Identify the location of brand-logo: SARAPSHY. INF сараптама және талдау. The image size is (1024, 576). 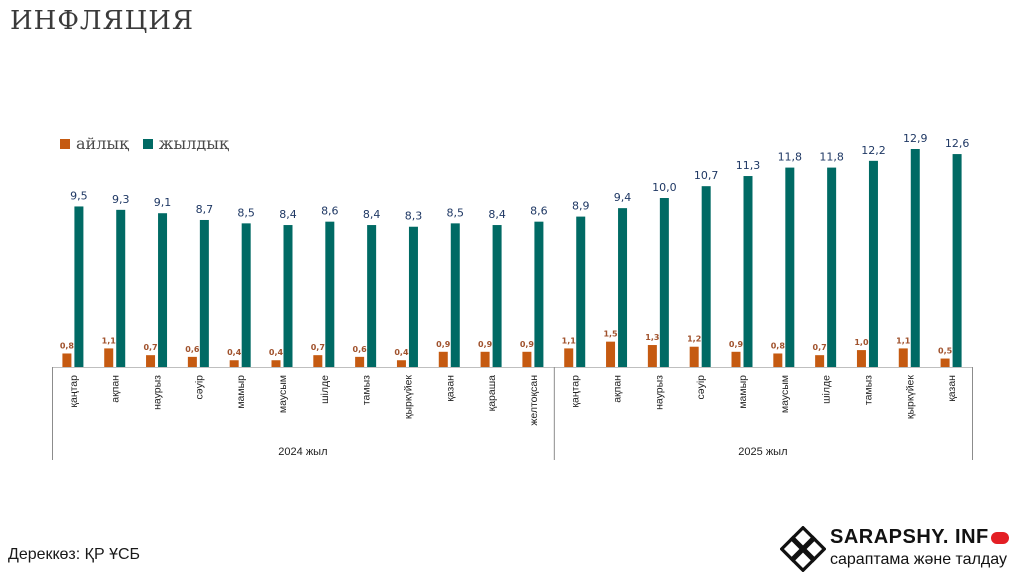
(900, 549).